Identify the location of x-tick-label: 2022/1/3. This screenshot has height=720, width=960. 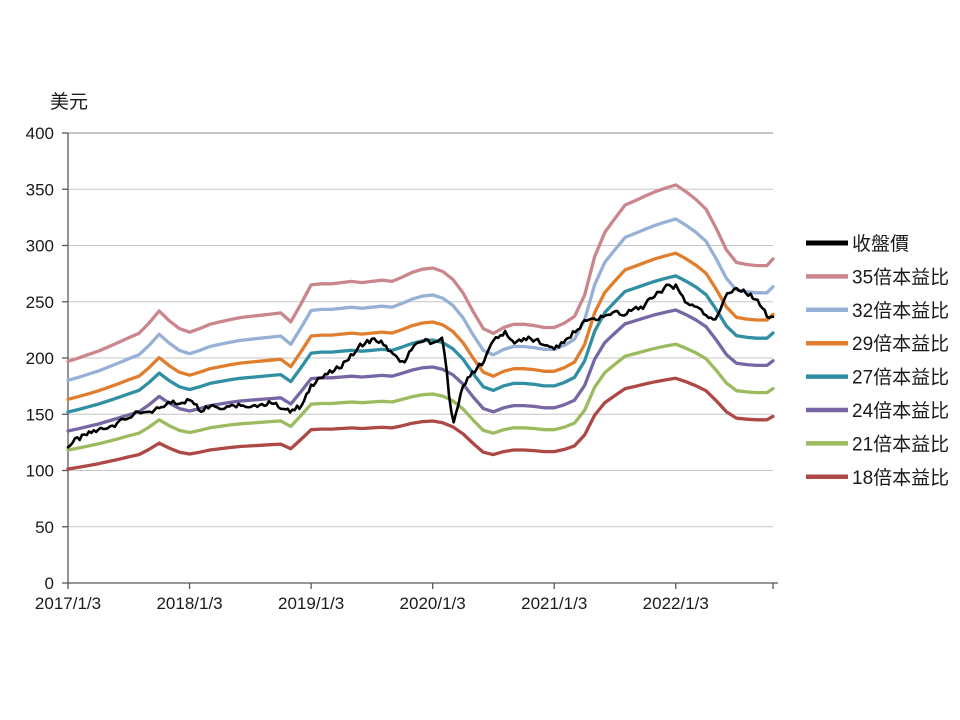
(676, 603).